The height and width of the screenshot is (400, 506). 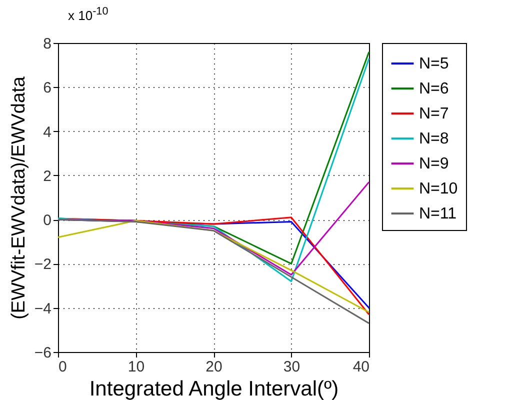 I want to click on y-tick-label: 6, so click(x=47, y=88).